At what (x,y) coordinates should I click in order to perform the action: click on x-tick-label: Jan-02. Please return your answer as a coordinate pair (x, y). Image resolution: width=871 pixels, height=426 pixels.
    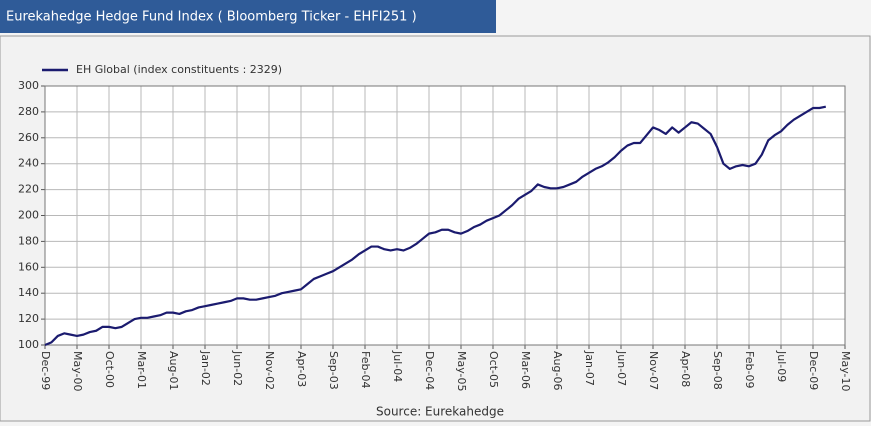
    Looking at the image, I should click on (205, 368).